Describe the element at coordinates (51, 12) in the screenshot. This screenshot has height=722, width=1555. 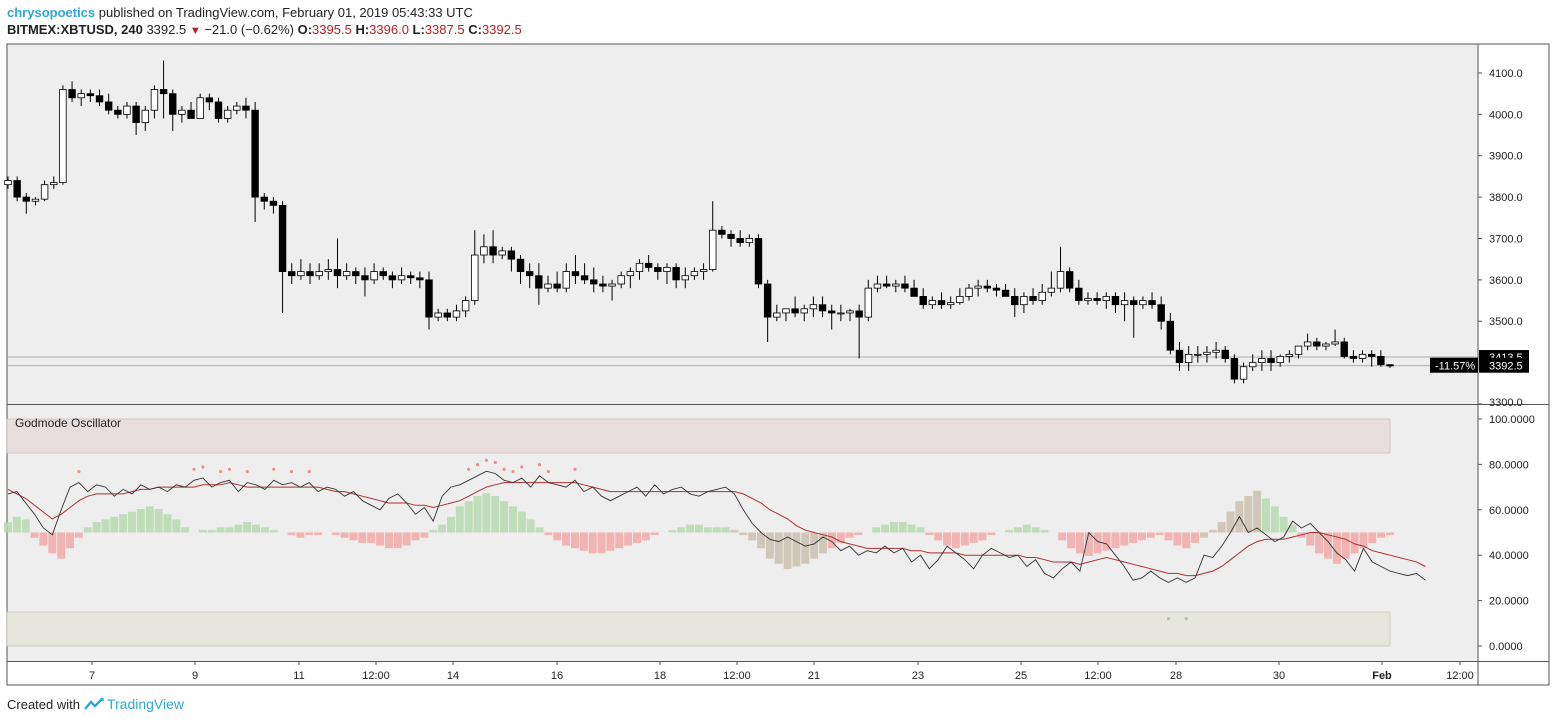
I see `author-name: chrysopoetics` at that location.